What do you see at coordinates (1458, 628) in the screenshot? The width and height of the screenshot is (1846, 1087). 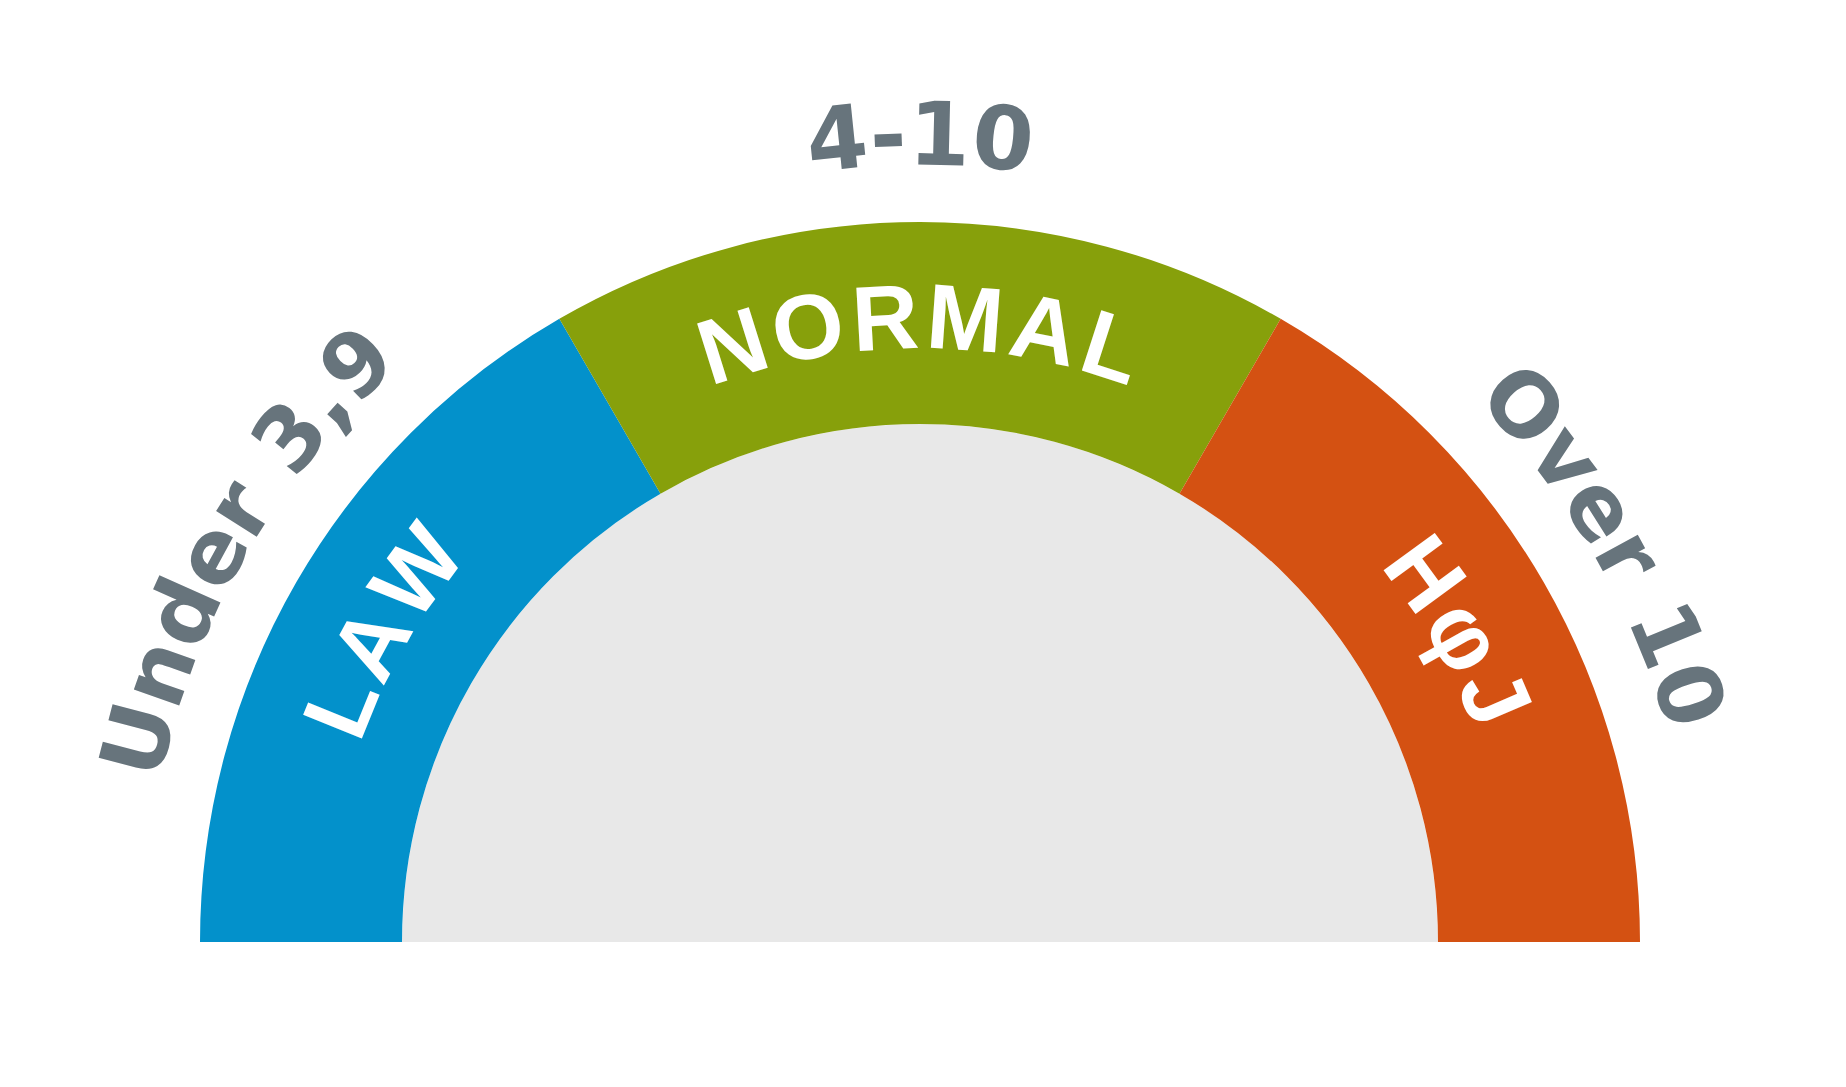 I see `slice-label: HφJ` at bounding box center [1458, 628].